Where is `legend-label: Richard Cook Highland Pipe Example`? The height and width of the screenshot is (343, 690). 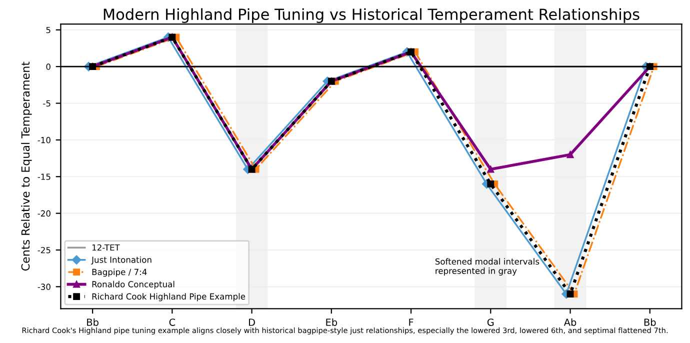 legend-label: Richard Cook Highland Pipe Example is located at coordinates (169, 297).